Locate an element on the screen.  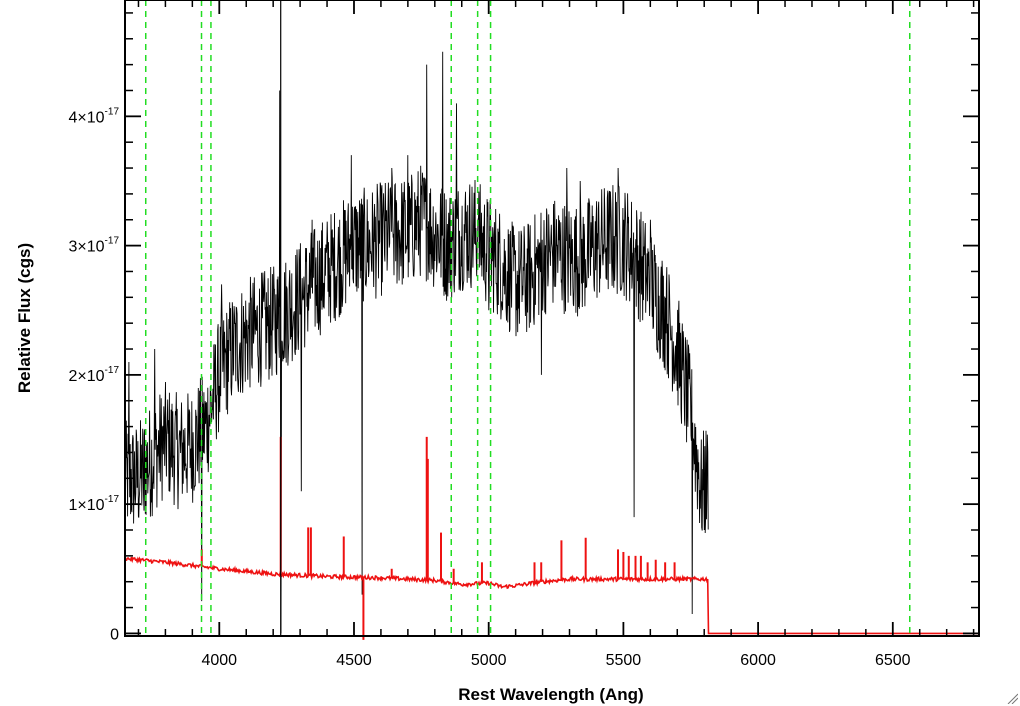
model-spectrum-line is located at coordinates (551, 595).